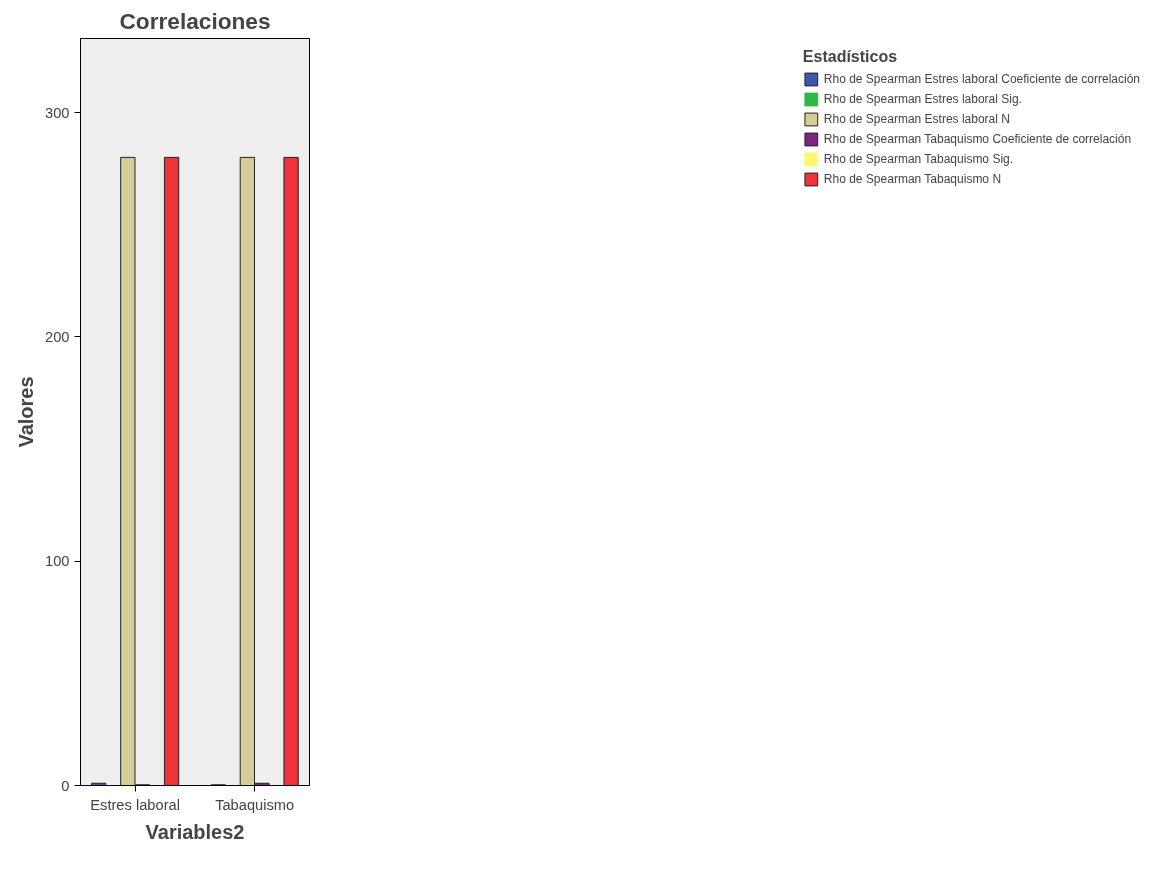  Describe the element at coordinates (135, 804) in the screenshot. I see `x-tick-label: Estres laboral` at that location.